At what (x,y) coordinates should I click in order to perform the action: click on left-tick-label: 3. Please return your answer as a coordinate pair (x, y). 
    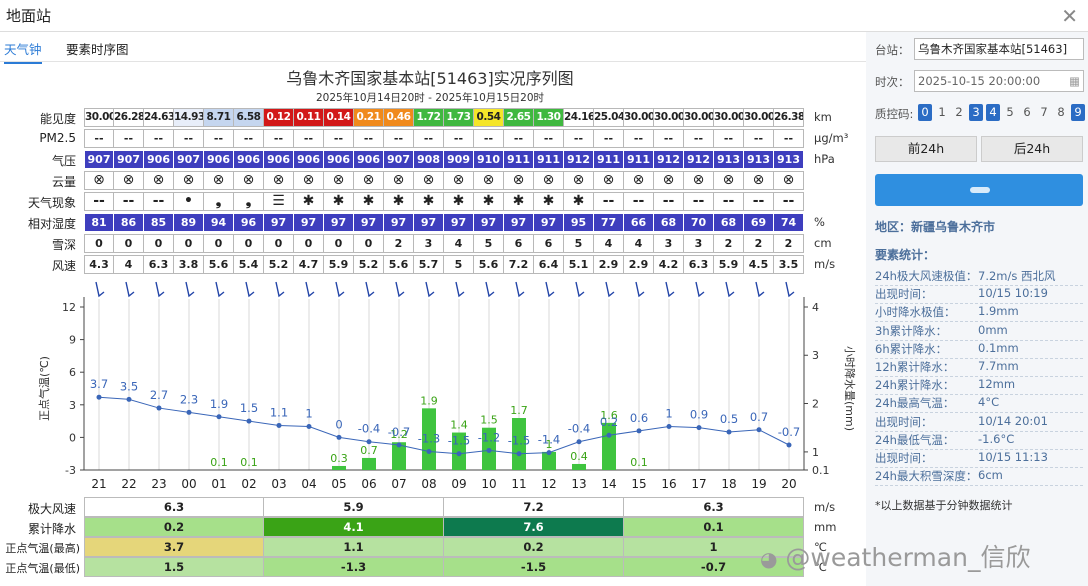
    Looking at the image, I should click on (72, 405).